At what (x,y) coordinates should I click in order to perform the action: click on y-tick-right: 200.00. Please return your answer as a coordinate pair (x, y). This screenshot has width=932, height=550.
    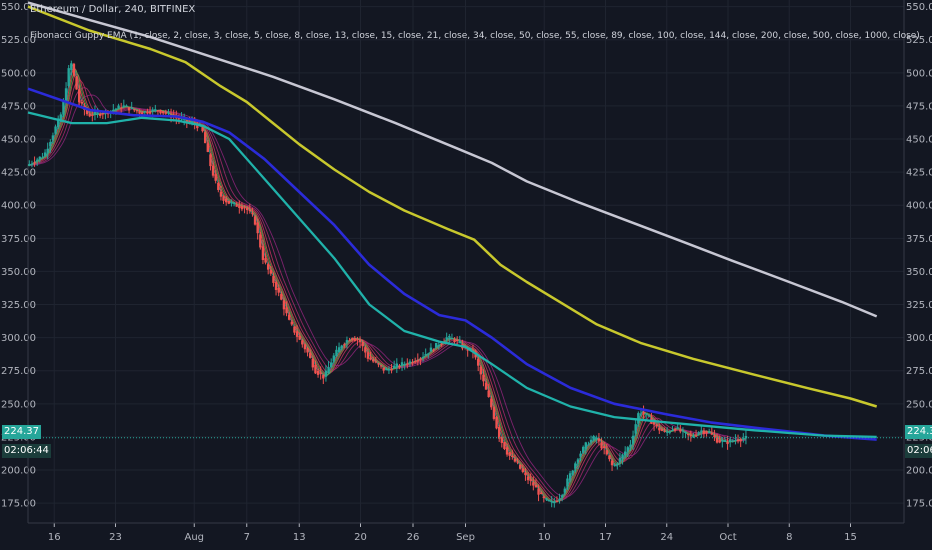
    Looking at the image, I should click on (919, 471).